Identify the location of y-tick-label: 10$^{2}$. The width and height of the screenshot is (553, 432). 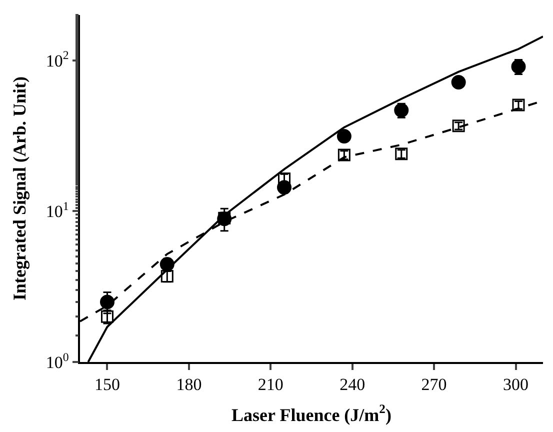
(57, 59).